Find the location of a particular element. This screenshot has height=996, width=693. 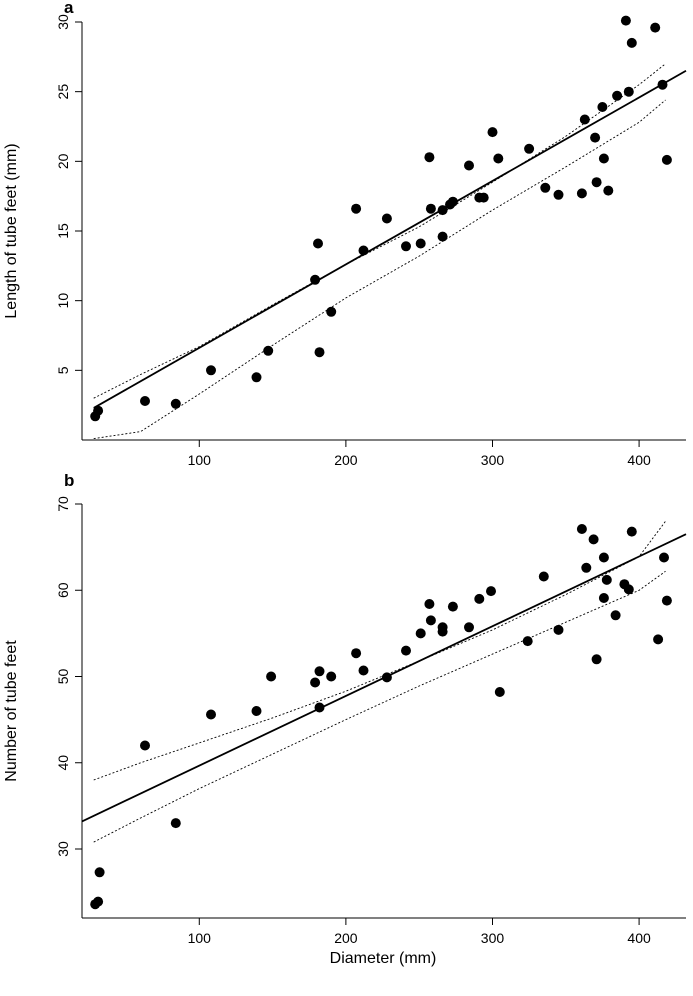

panel-letter-b: b is located at coordinates (69, 480).